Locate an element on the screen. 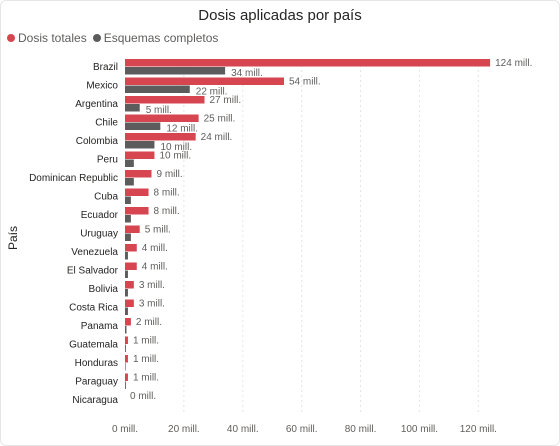 The width and height of the screenshot is (560, 446). data-label-dosis-totales: 24 mill. is located at coordinates (217, 137).